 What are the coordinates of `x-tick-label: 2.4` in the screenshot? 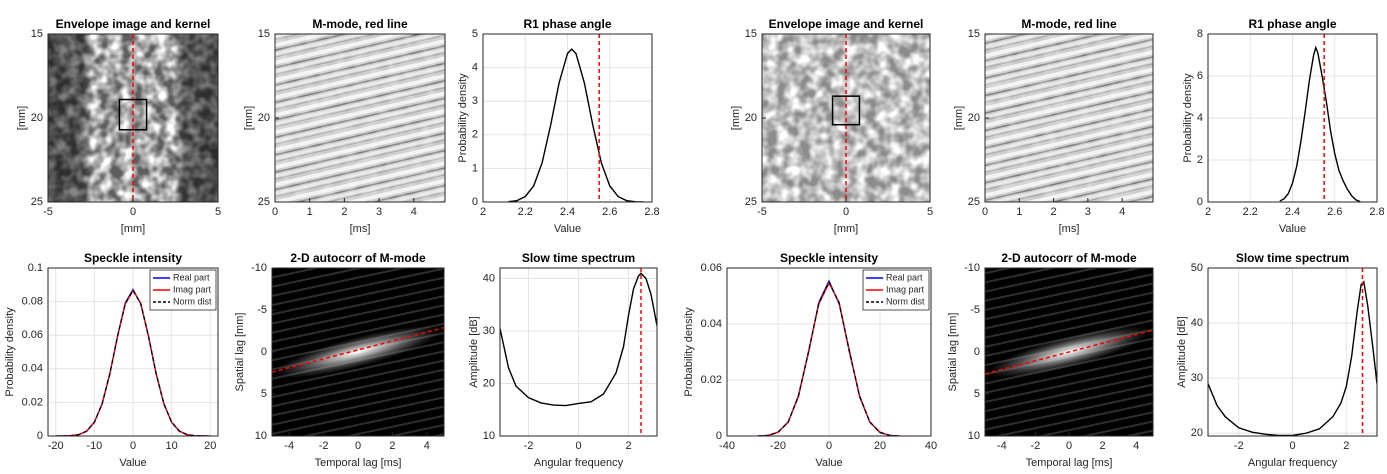 It's located at (1292, 212).